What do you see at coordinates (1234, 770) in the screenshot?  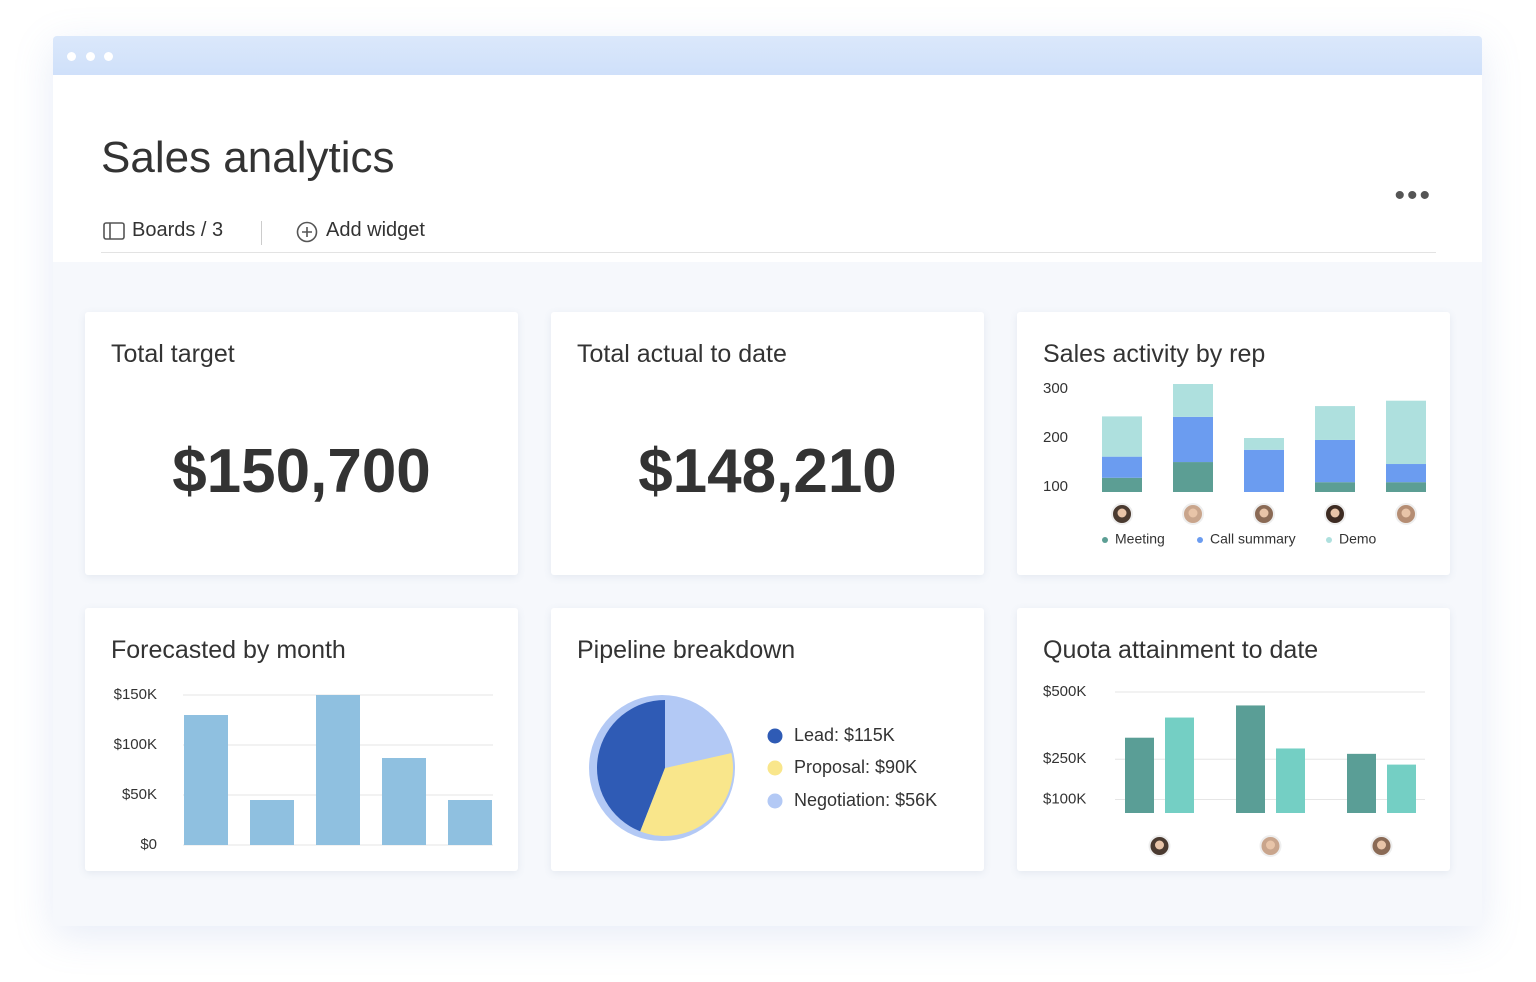 I see `chart: $100K $250K $500K` at bounding box center [1234, 770].